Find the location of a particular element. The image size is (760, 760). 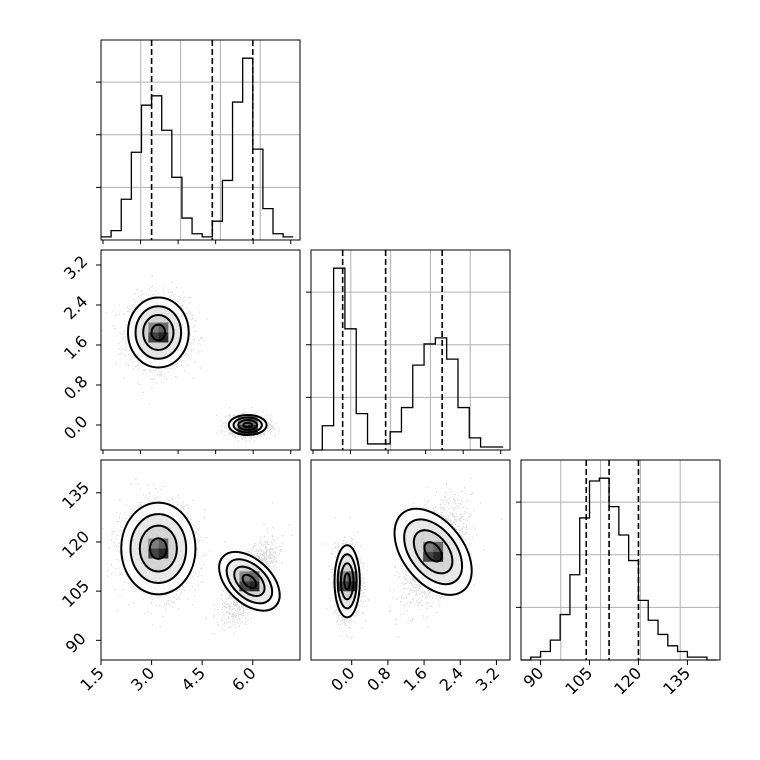

p2-vs-p1-panel is located at coordinates (200, 350).